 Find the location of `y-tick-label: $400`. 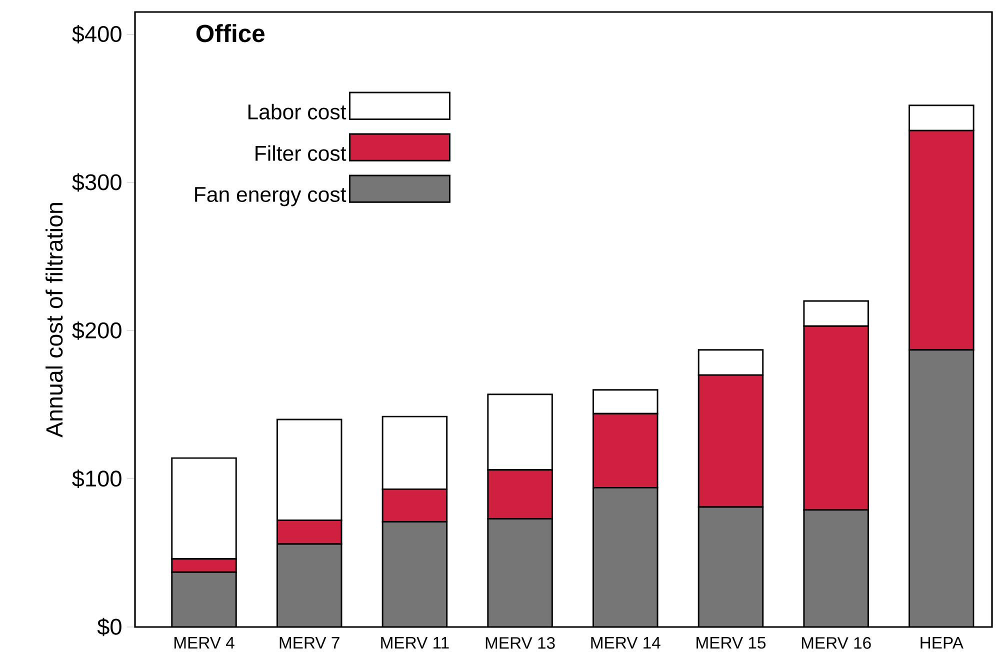

y-tick-label: $400 is located at coordinates (97, 34).